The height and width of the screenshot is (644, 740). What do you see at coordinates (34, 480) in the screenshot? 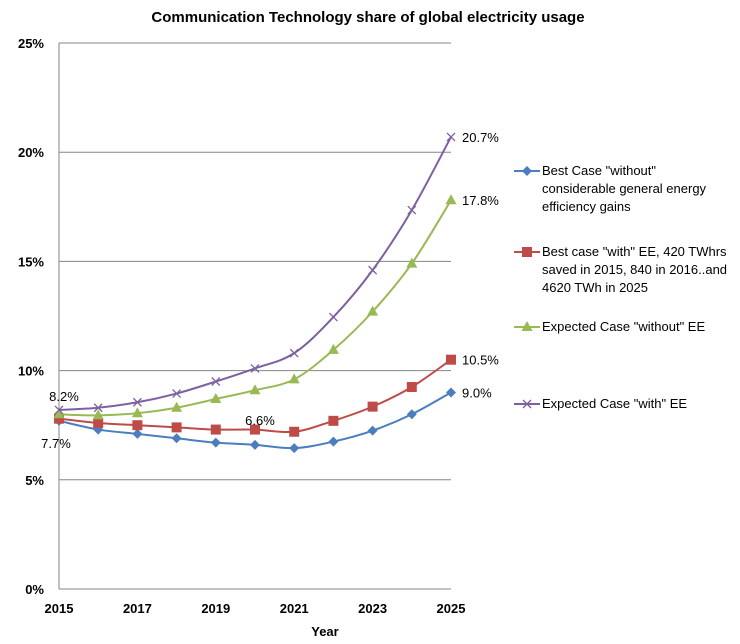
I see `y-tick-label: 5%` at bounding box center [34, 480].